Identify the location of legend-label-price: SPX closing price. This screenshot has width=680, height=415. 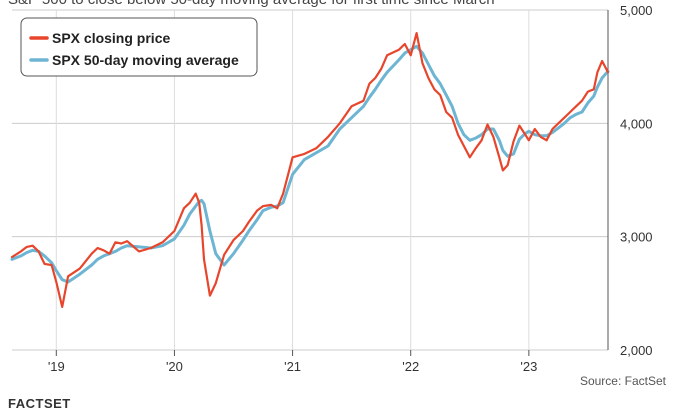
(111, 38).